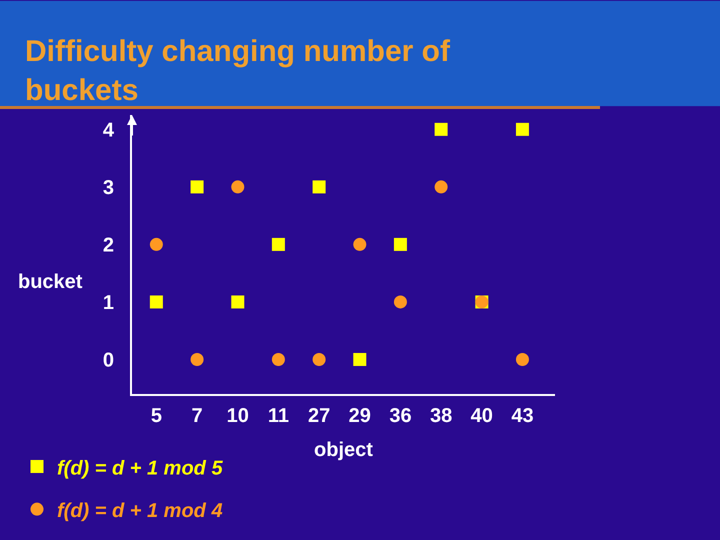  I want to click on chart-title: Difficulty changing number of buckets, so click(238, 71).